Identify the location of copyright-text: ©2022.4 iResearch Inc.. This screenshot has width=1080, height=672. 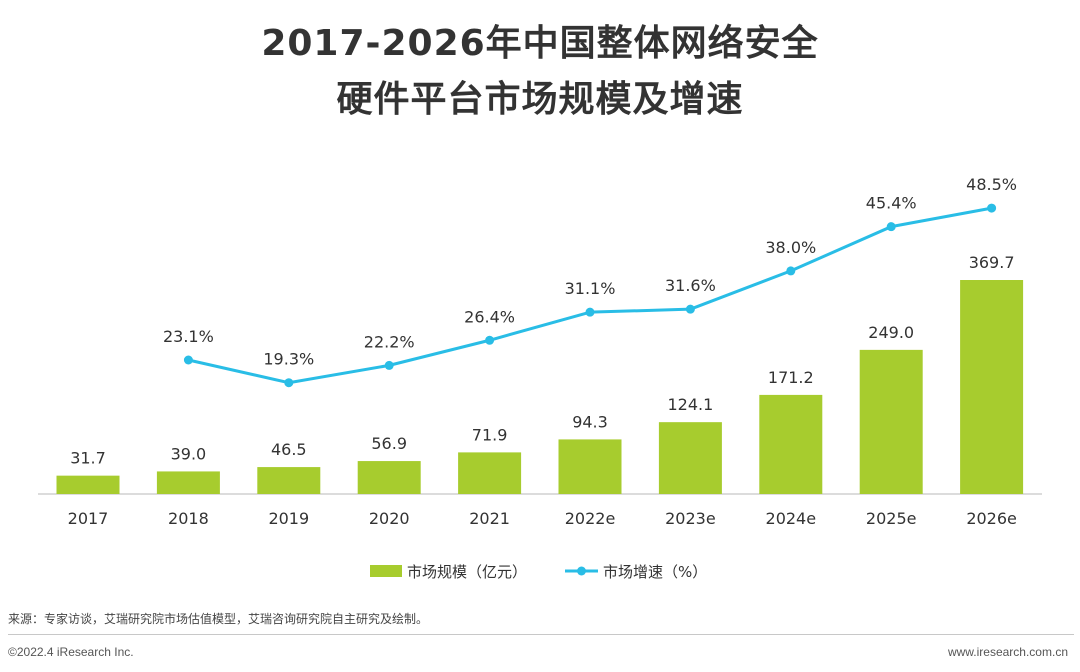
(71, 652).